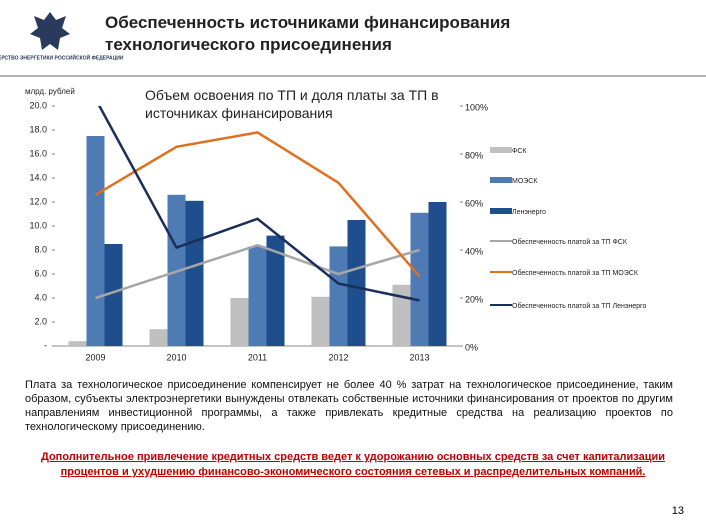  Describe the element at coordinates (677, 511) in the screenshot. I see `page-number: 13` at that location.